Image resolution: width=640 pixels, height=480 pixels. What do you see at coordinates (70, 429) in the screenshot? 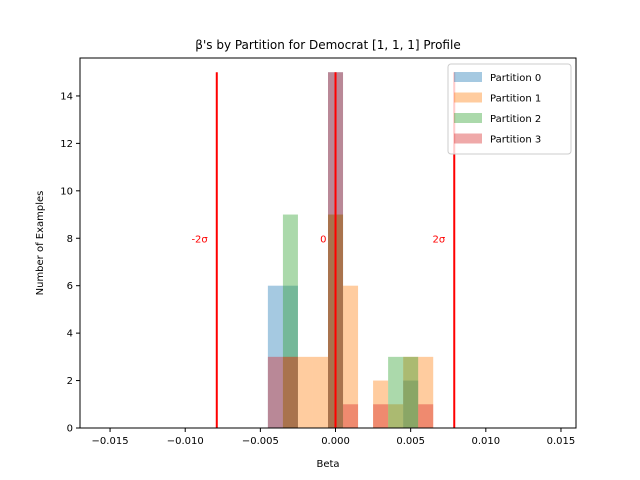
I see `y-tick-label: 0` at bounding box center [70, 429].